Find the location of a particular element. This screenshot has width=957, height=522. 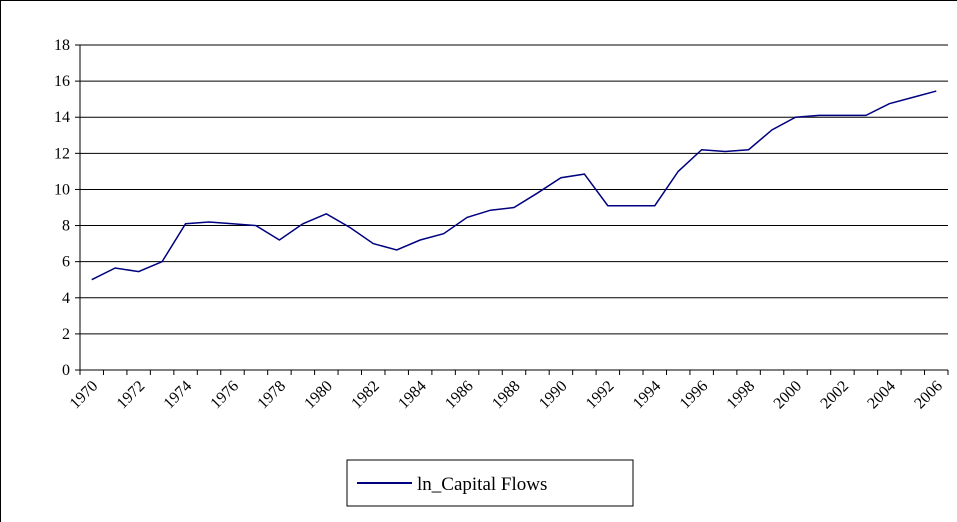

y-tick-label: 0 is located at coordinates (66, 370).